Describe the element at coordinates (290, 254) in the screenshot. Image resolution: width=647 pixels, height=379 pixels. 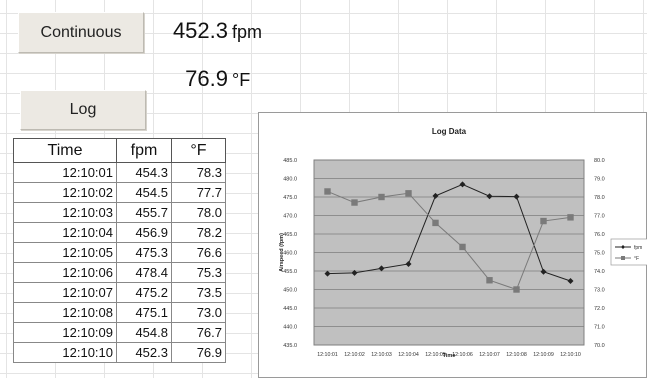
I see `y-tick-label: 460.0` at that location.